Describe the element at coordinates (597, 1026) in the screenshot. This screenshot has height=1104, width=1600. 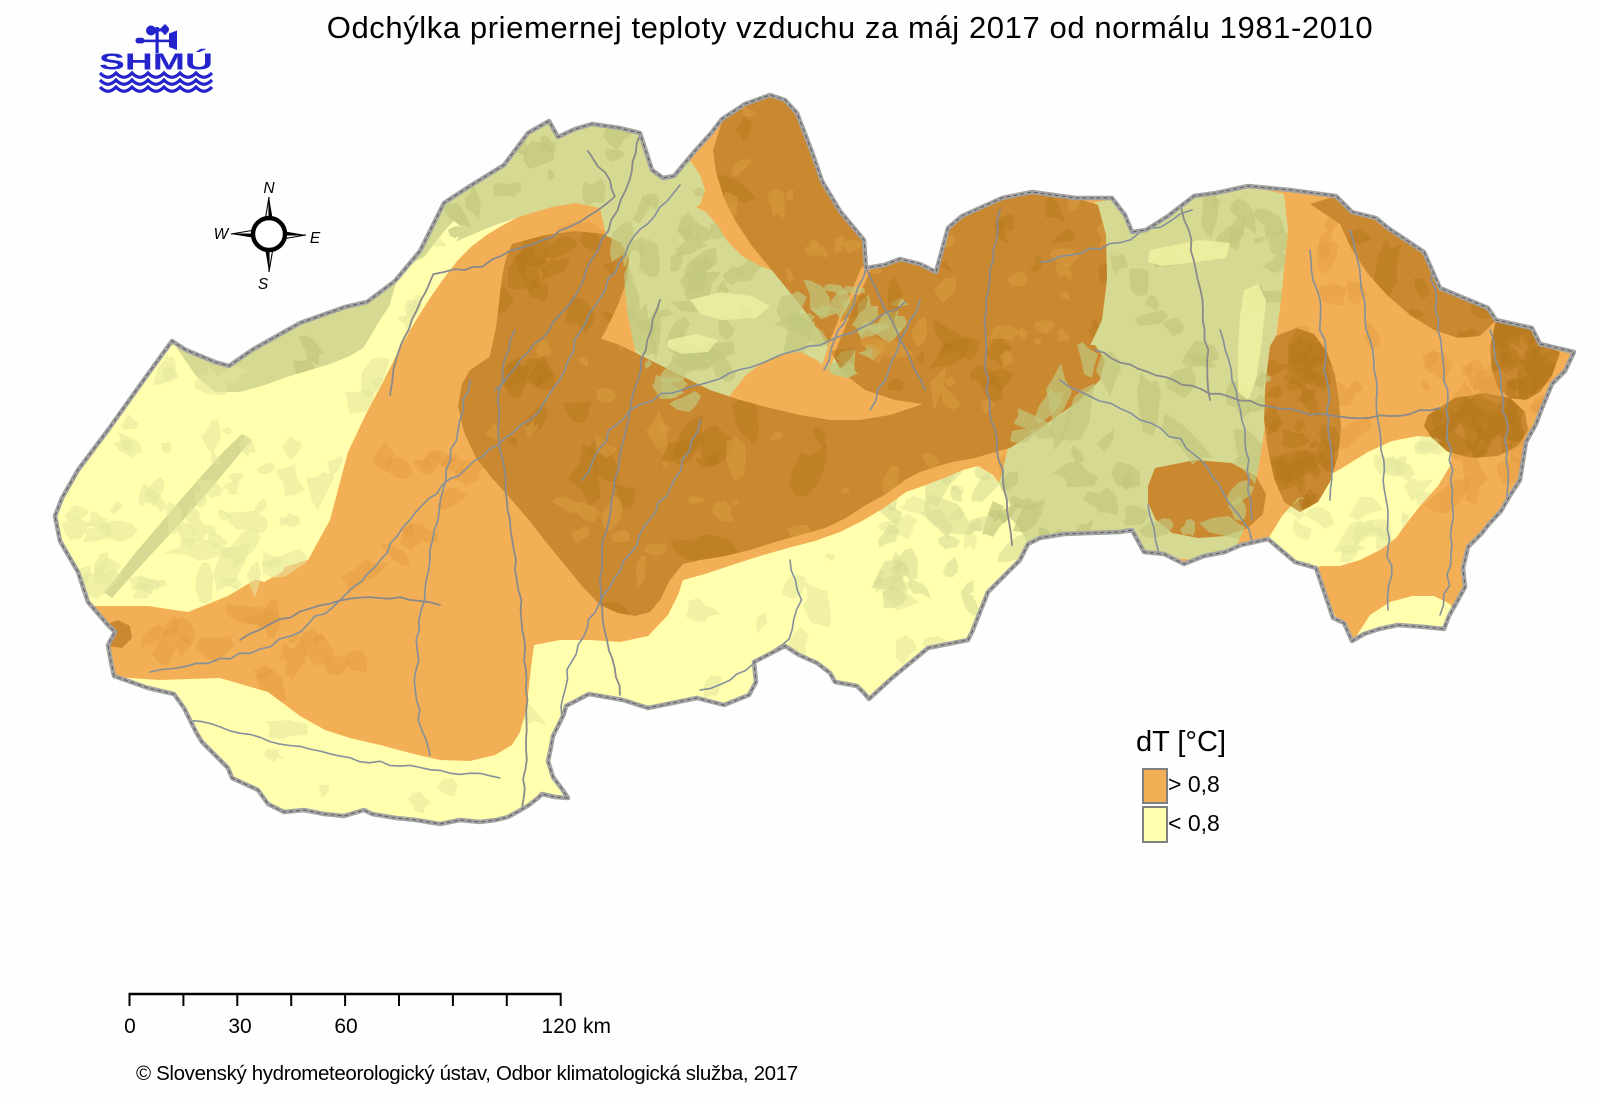
I see `svg-text: km` at that location.